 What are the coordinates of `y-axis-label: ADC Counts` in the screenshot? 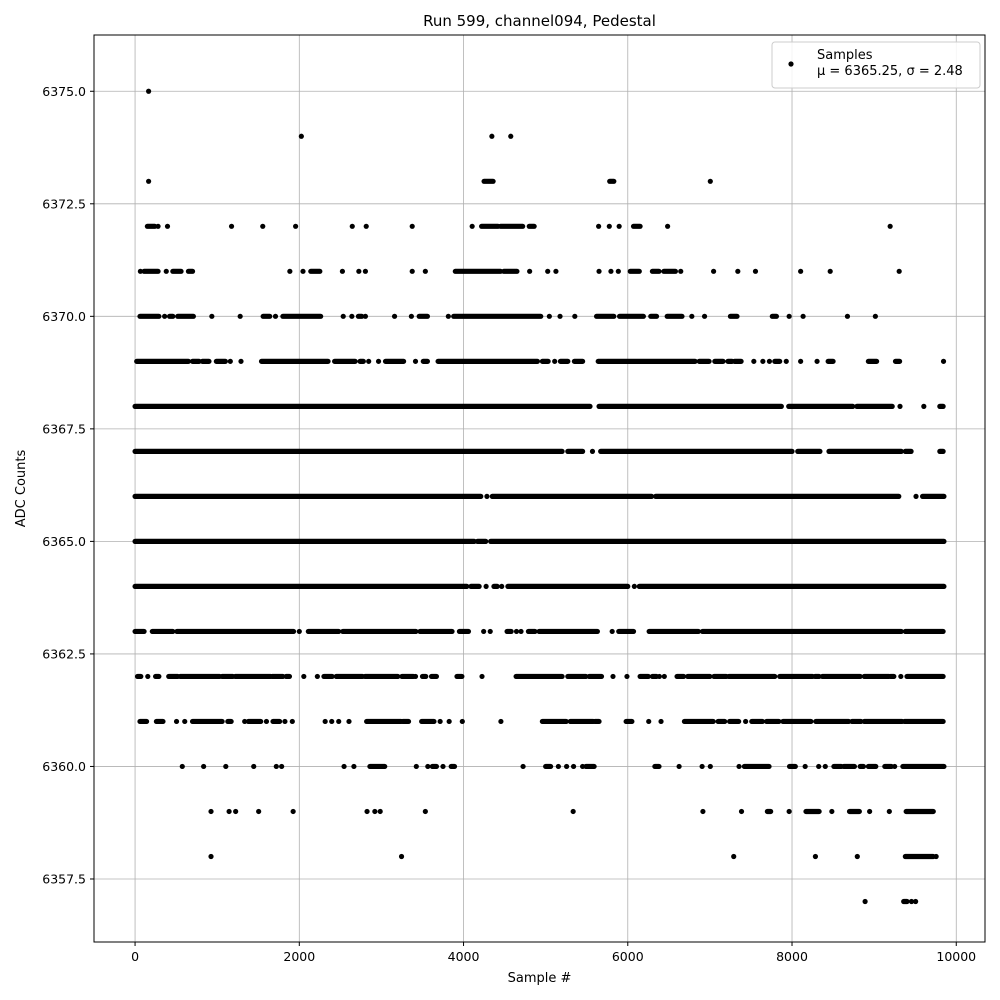 It's located at (21, 489).